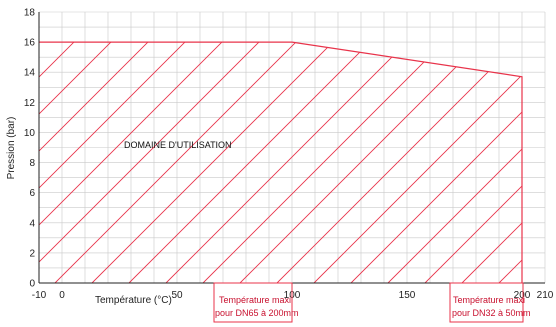  I want to click on annotation-dn32-box, so click(486, 302).